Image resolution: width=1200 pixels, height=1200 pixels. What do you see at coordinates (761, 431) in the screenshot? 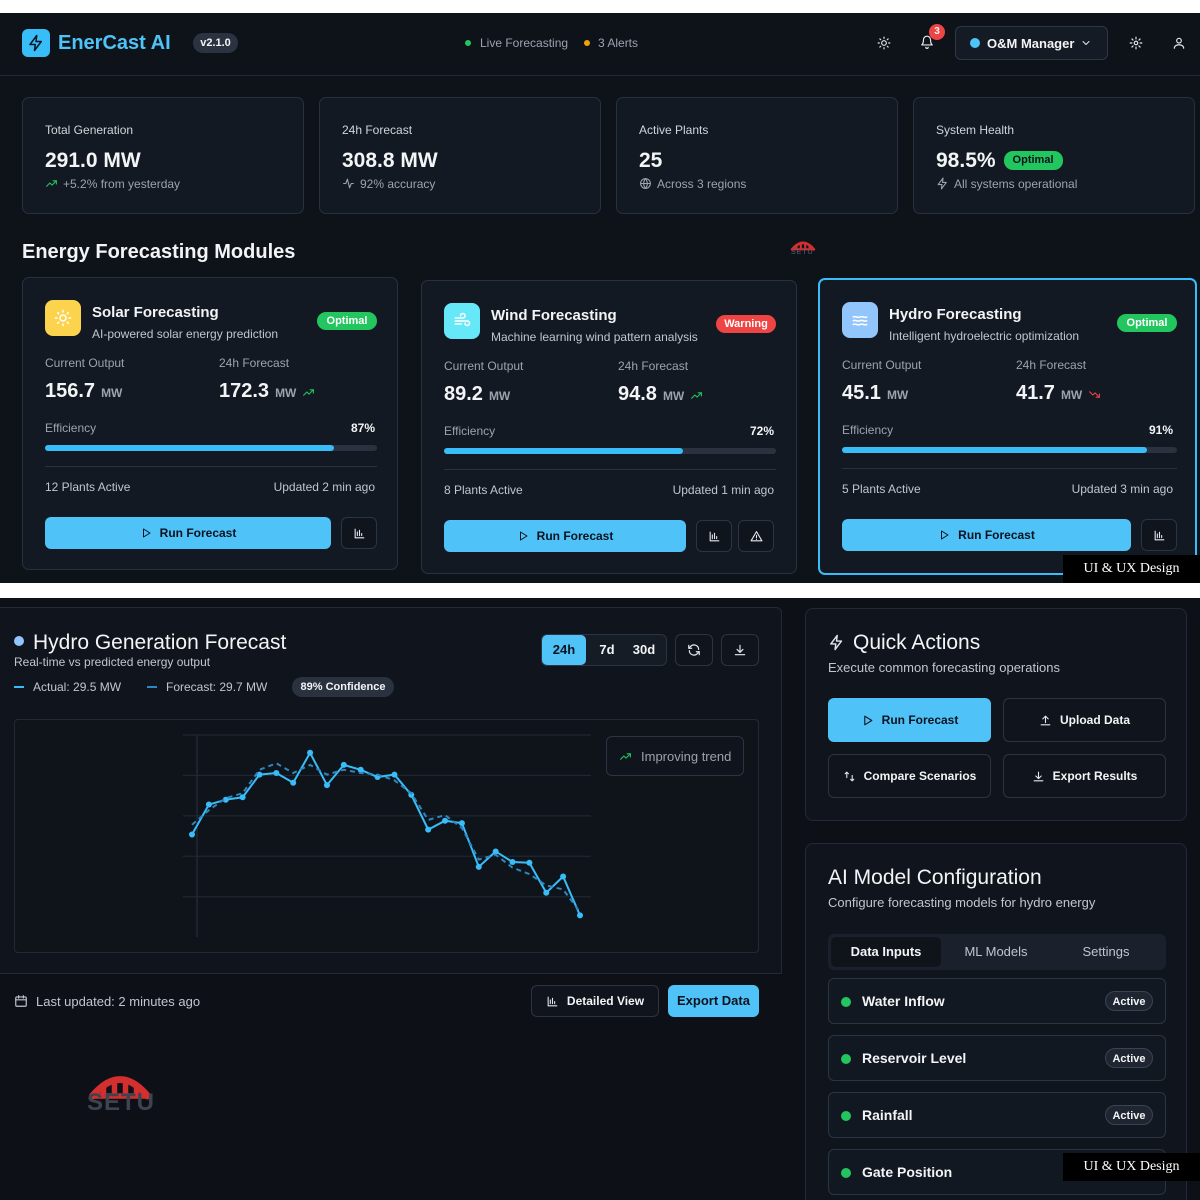
I see `efficiency-value: 72%` at bounding box center [761, 431].